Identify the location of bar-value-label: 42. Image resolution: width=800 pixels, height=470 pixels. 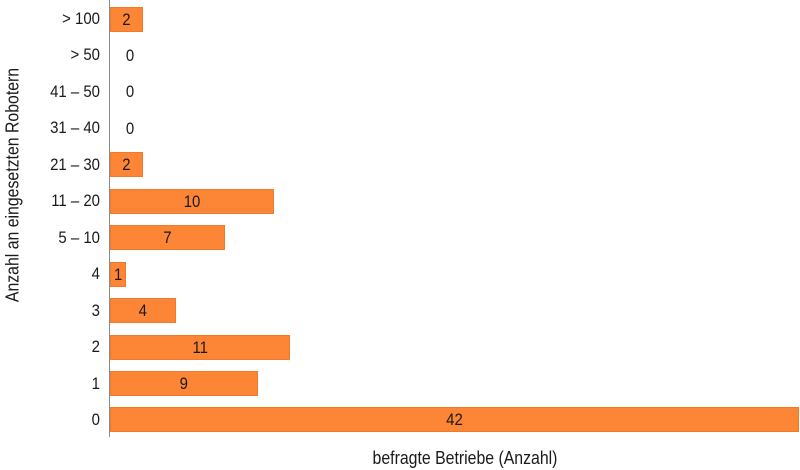
(454, 420).